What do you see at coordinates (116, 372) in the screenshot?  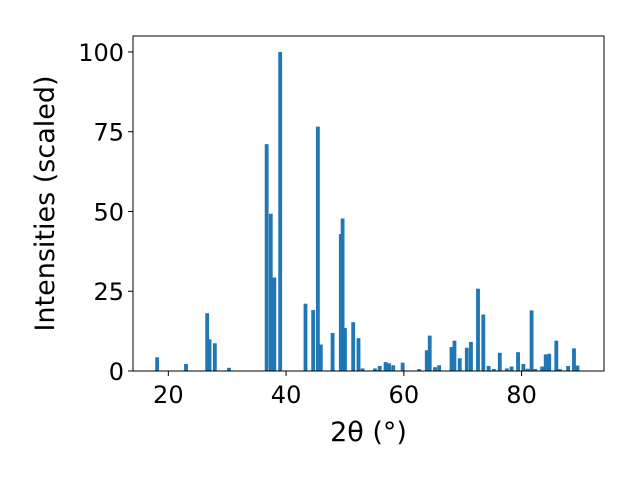 I see `y-tick-label: 0` at bounding box center [116, 372].